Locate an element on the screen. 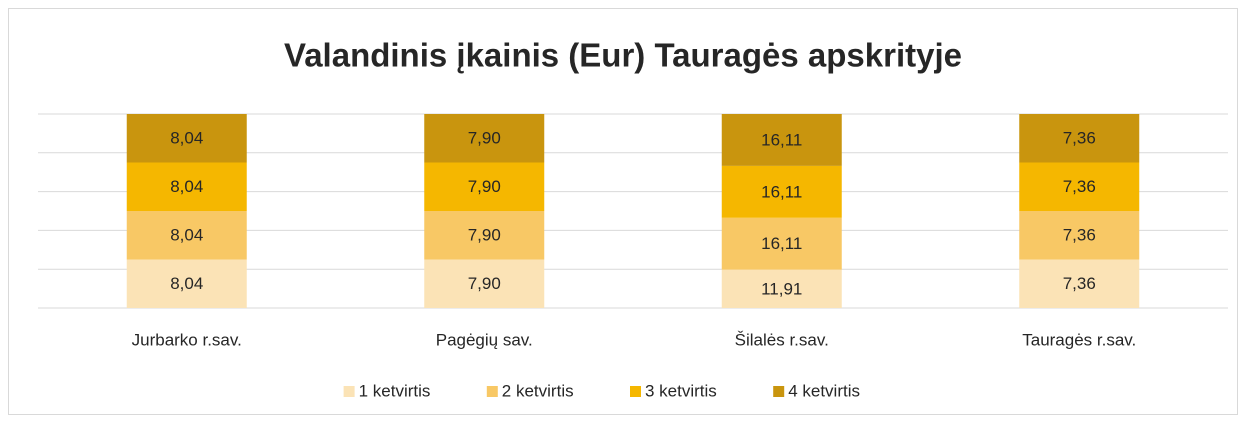  legend-label: 2 ketvirtis is located at coordinates (538, 390).